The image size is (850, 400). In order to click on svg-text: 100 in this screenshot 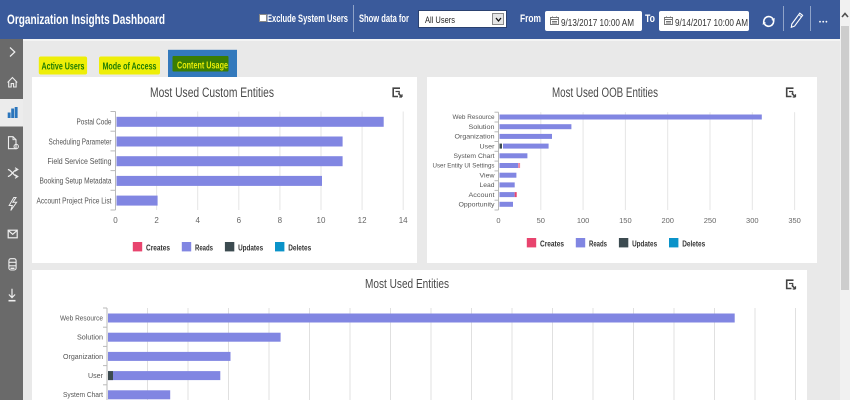, I will do `click(583, 220)`.